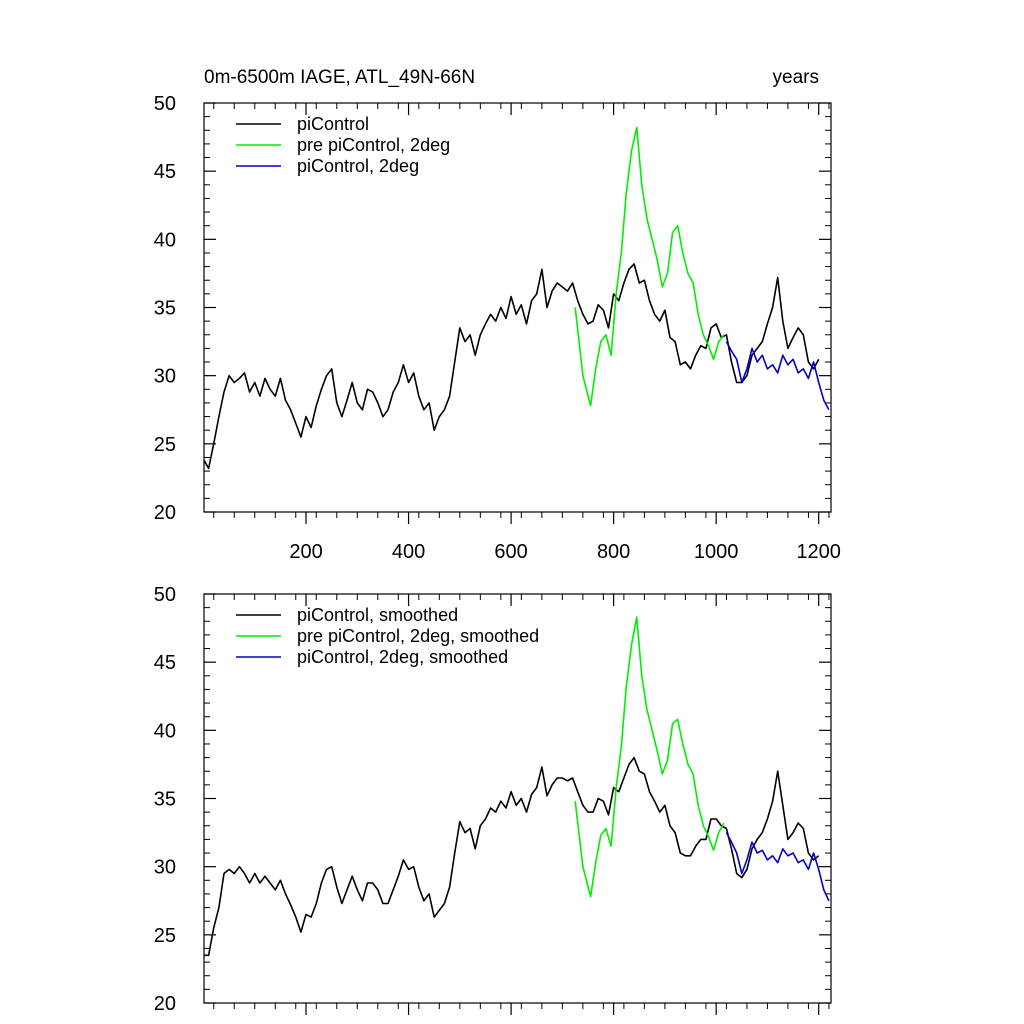 This screenshot has height=1024, width=1024. What do you see at coordinates (358, 166) in the screenshot?
I see `legend-label-2: piControl, 2deg` at bounding box center [358, 166].